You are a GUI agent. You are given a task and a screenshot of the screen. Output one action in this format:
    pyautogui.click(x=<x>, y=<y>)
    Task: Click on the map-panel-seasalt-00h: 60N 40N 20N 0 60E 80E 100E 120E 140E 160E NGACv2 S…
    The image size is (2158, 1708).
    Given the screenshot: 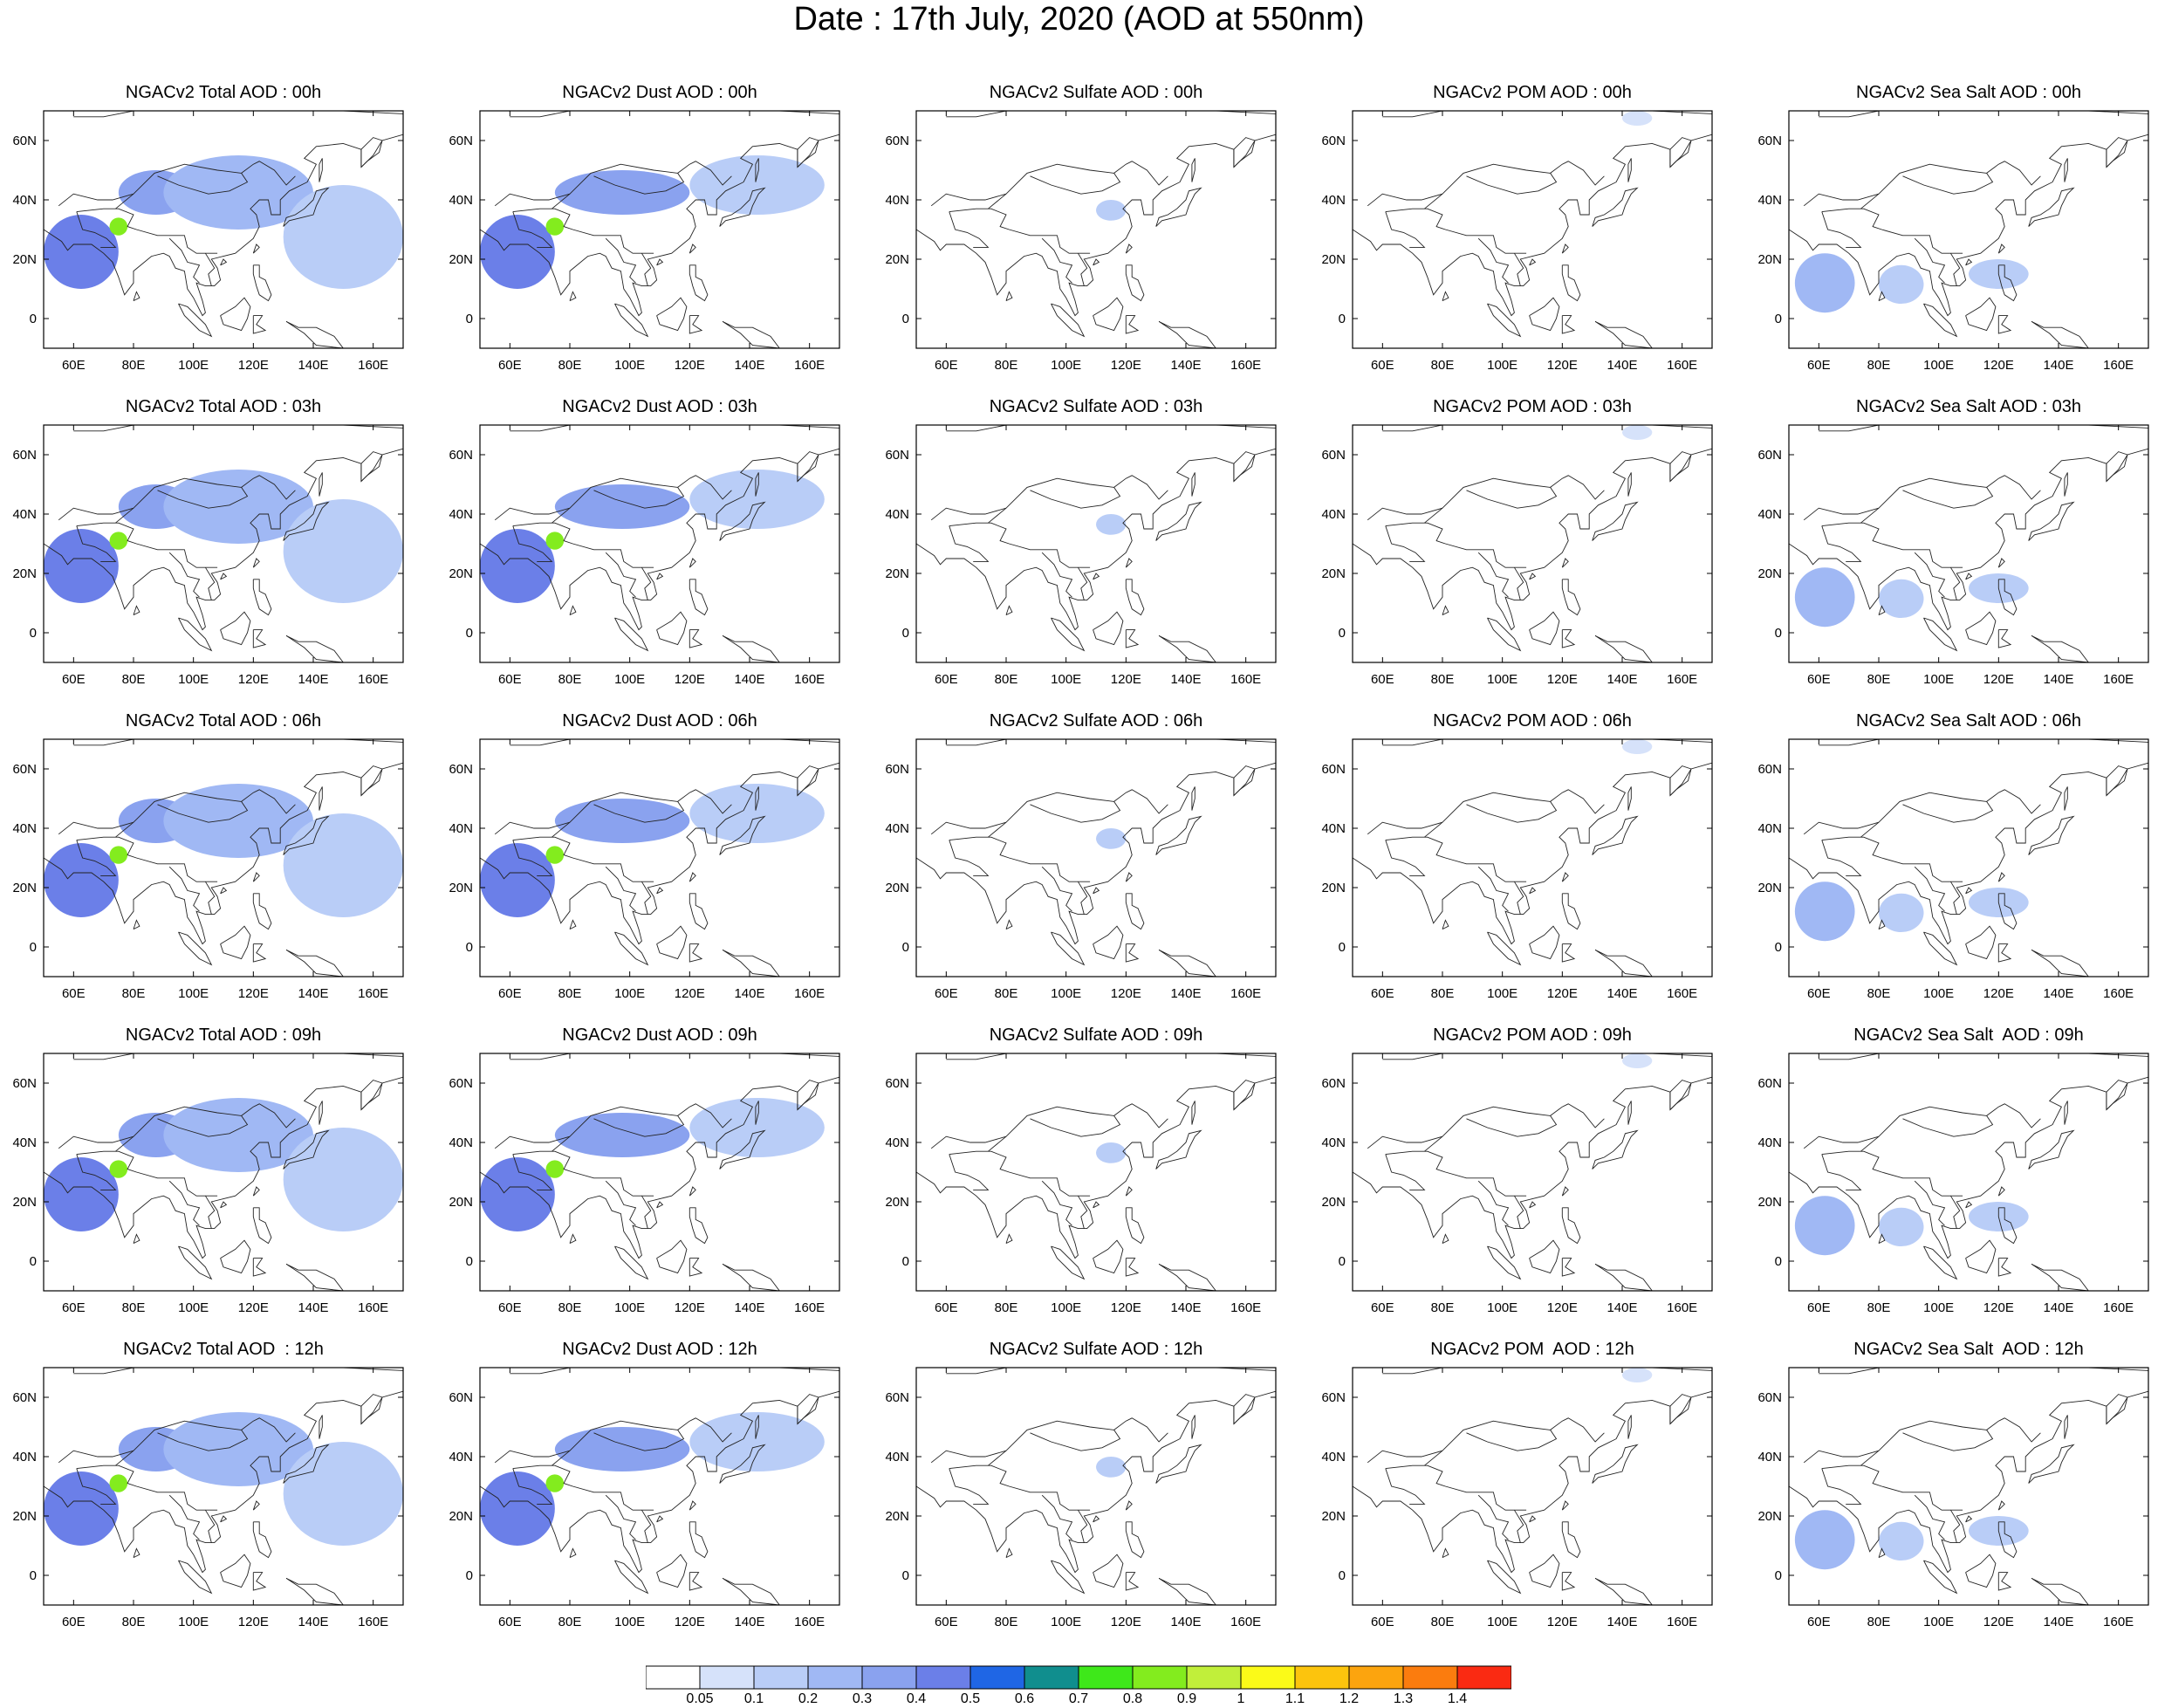 What is the action you would take?
    pyautogui.click(x=1951, y=236)
    